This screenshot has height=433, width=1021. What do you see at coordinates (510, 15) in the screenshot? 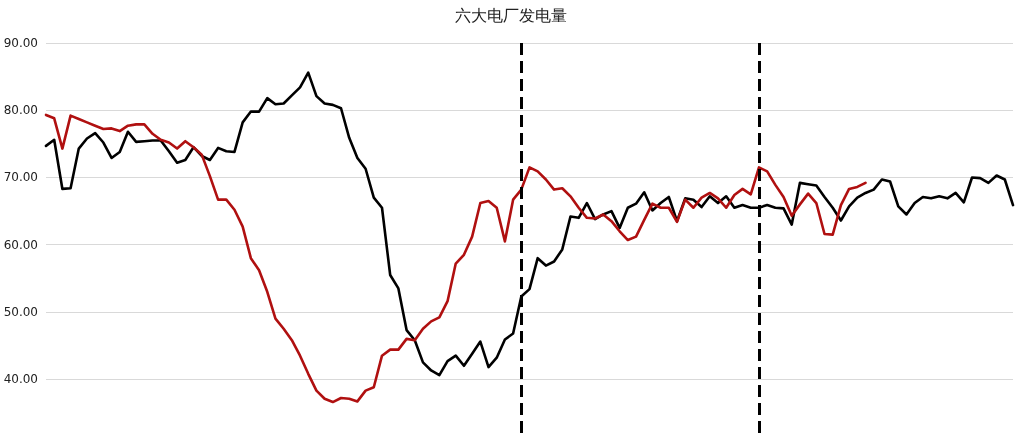
I see `chart-title: 六大电厂发电量` at bounding box center [510, 15].